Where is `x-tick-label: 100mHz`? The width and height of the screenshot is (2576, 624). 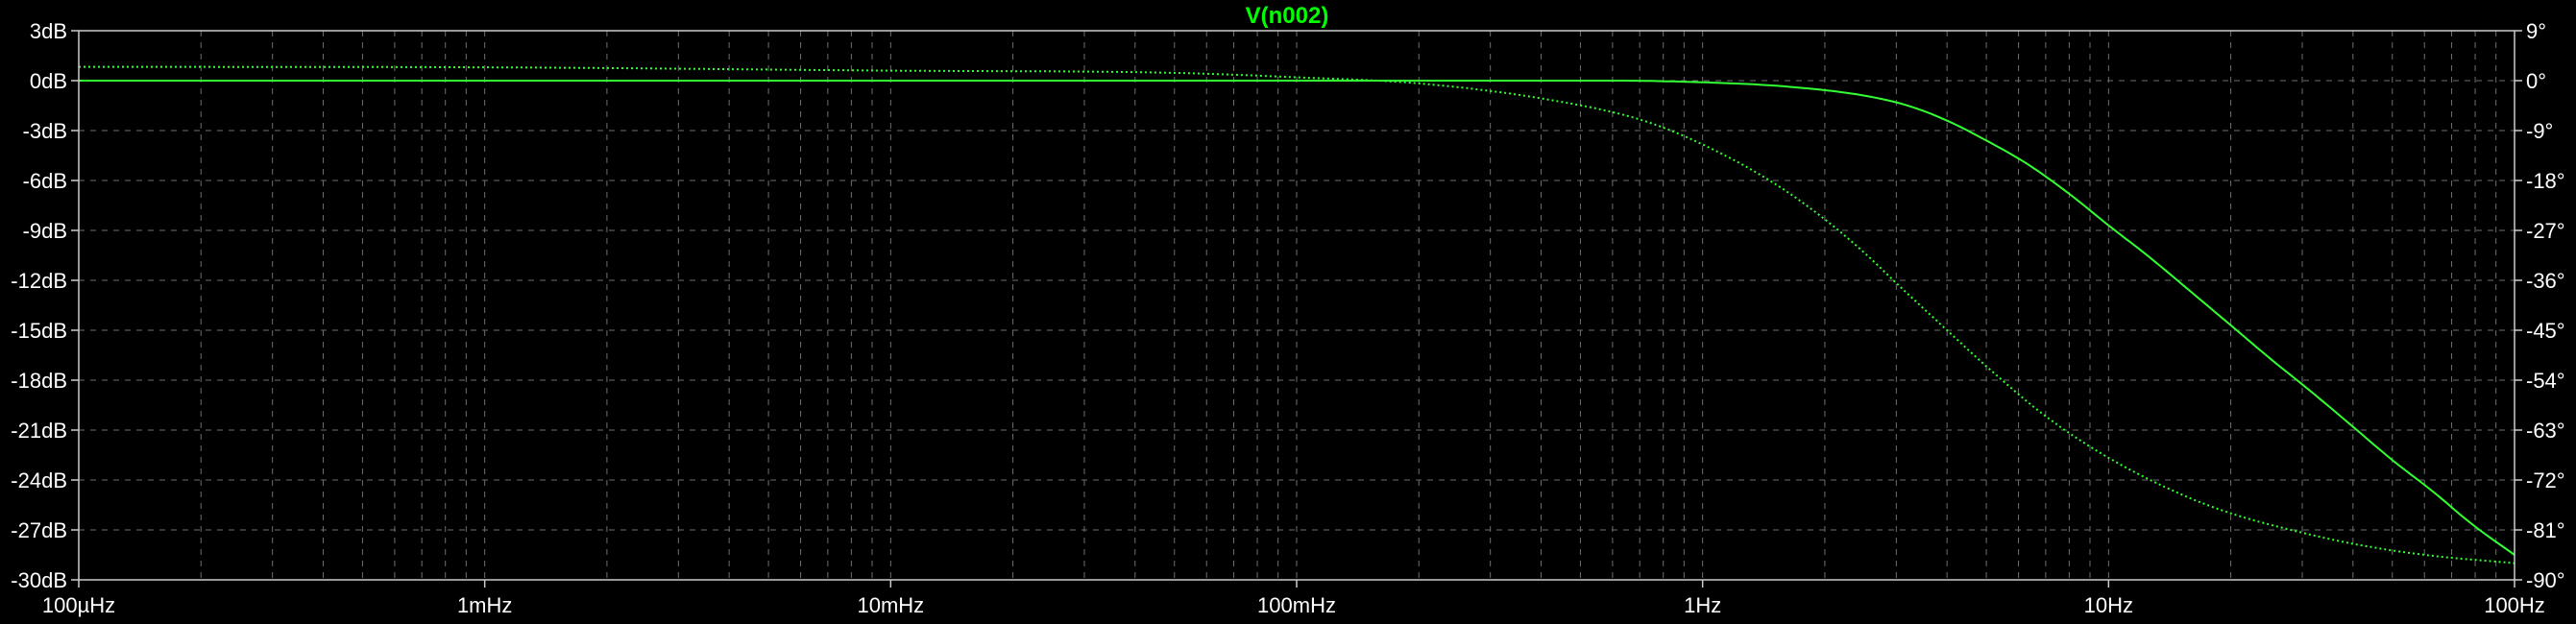 x-tick-label: 100mHz is located at coordinates (1296, 605).